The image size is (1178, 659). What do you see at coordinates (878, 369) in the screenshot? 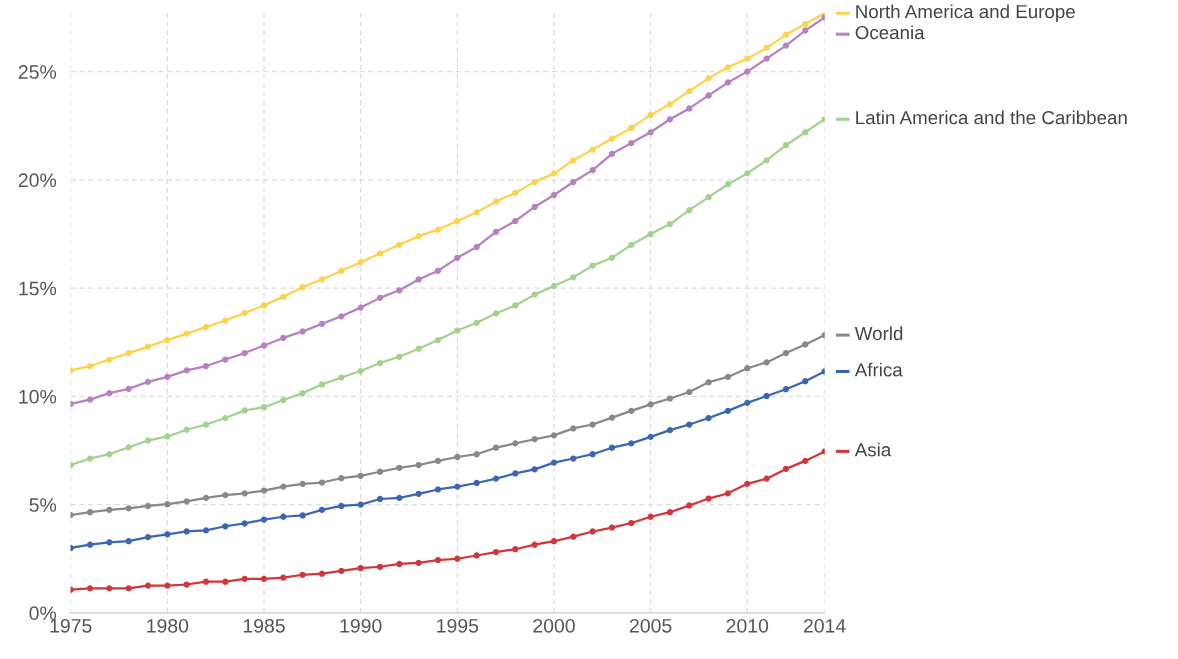
I see `legend-label: Africa` at bounding box center [878, 369].